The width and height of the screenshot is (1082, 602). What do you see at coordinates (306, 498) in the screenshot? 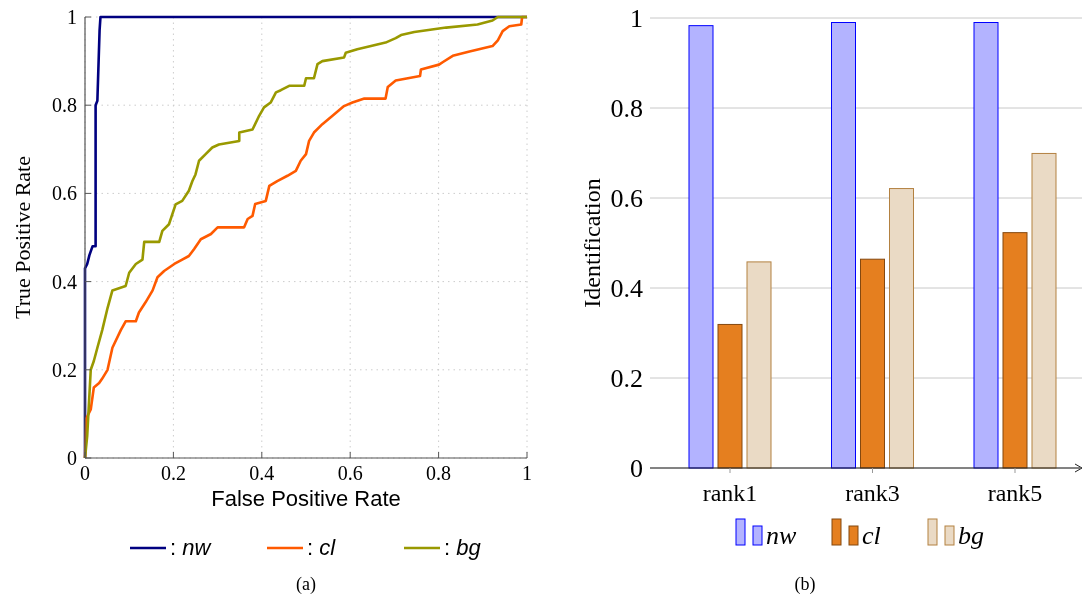
I see `x-axis-title: False Positive Rate` at bounding box center [306, 498].